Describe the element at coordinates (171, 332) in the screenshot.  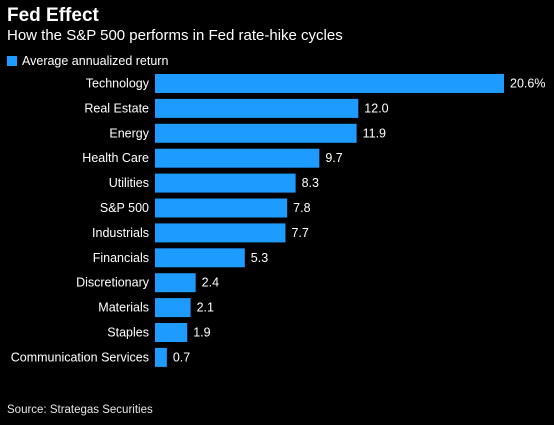
I see `bar-staples` at that location.